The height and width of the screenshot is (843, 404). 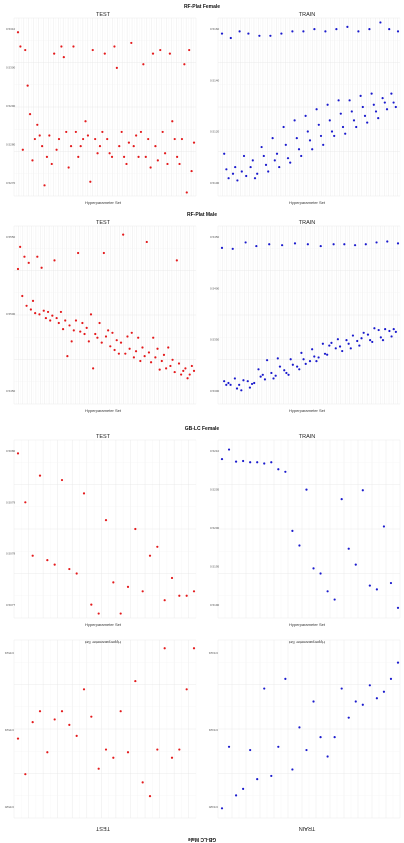 What do you see at coordinates (11, 183) in the screenshot?
I see `y-tick-label: 0.5270` at bounding box center [11, 183].